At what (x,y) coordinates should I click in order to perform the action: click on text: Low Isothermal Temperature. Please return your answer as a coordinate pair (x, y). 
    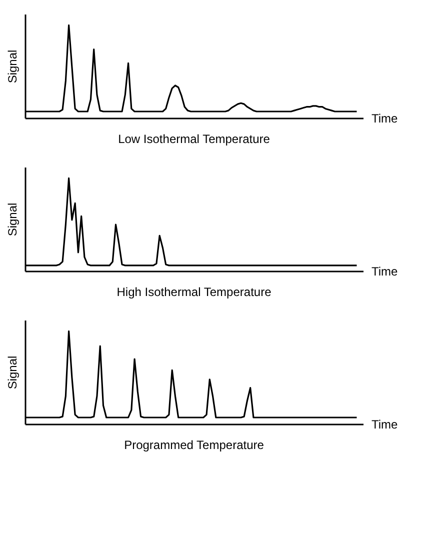
    Looking at the image, I should click on (194, 139).